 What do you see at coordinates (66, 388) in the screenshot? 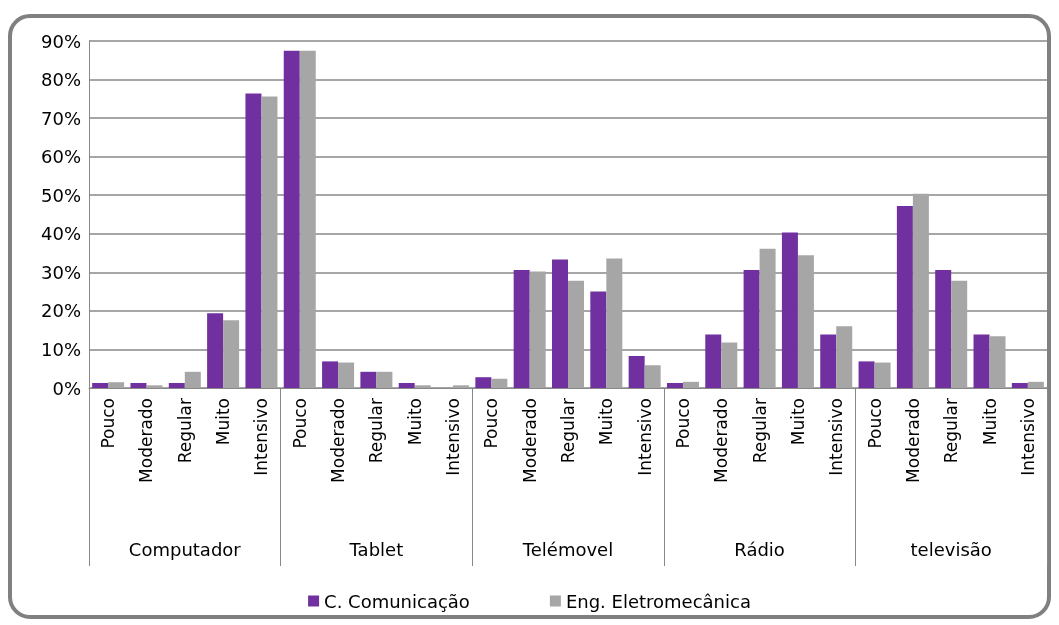
I see `y-tick-label: 0%` at bounding box center [66, 388].